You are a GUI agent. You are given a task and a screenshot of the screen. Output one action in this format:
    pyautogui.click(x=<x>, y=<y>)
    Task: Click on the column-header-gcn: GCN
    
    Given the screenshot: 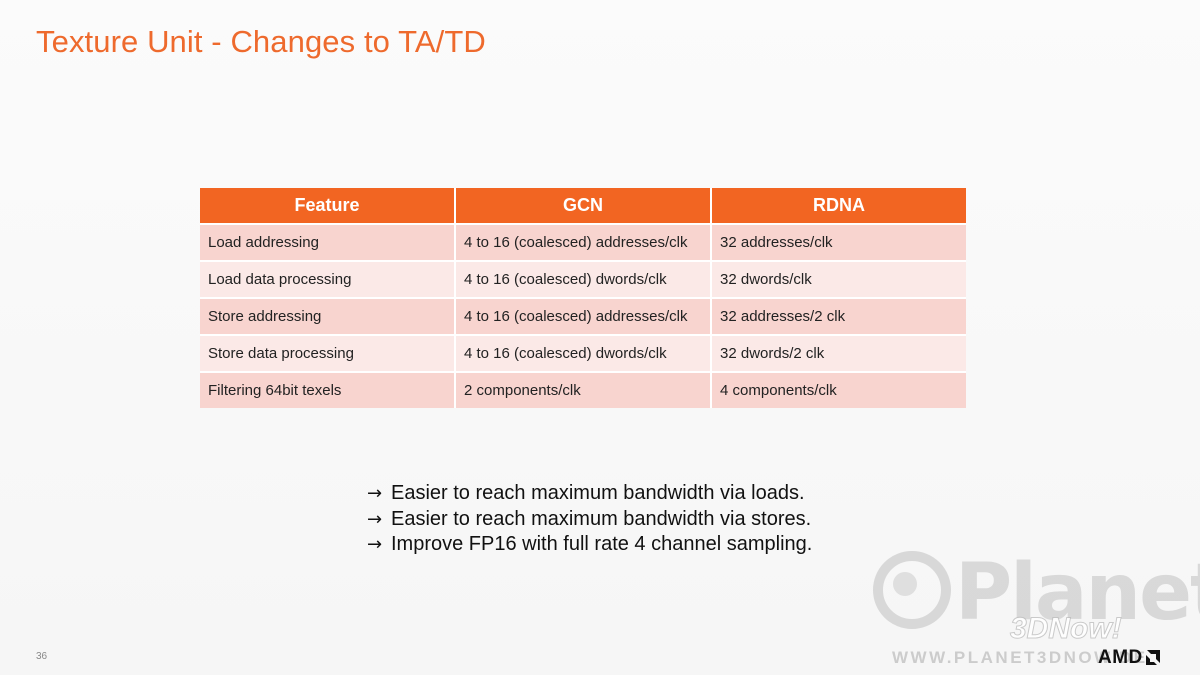 What is the action you would take?
    pyautogui.click(x=583, y=206)
    